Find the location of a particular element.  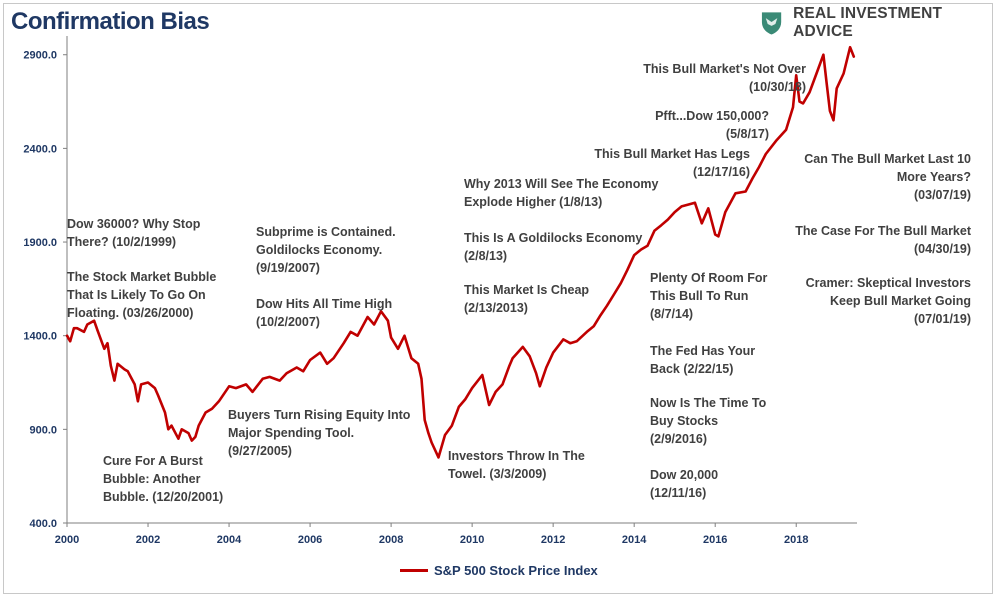

annotation-bull-has-legs: This Bull Market Has Legs (12/17/16) is located at coordinates (672, 163).